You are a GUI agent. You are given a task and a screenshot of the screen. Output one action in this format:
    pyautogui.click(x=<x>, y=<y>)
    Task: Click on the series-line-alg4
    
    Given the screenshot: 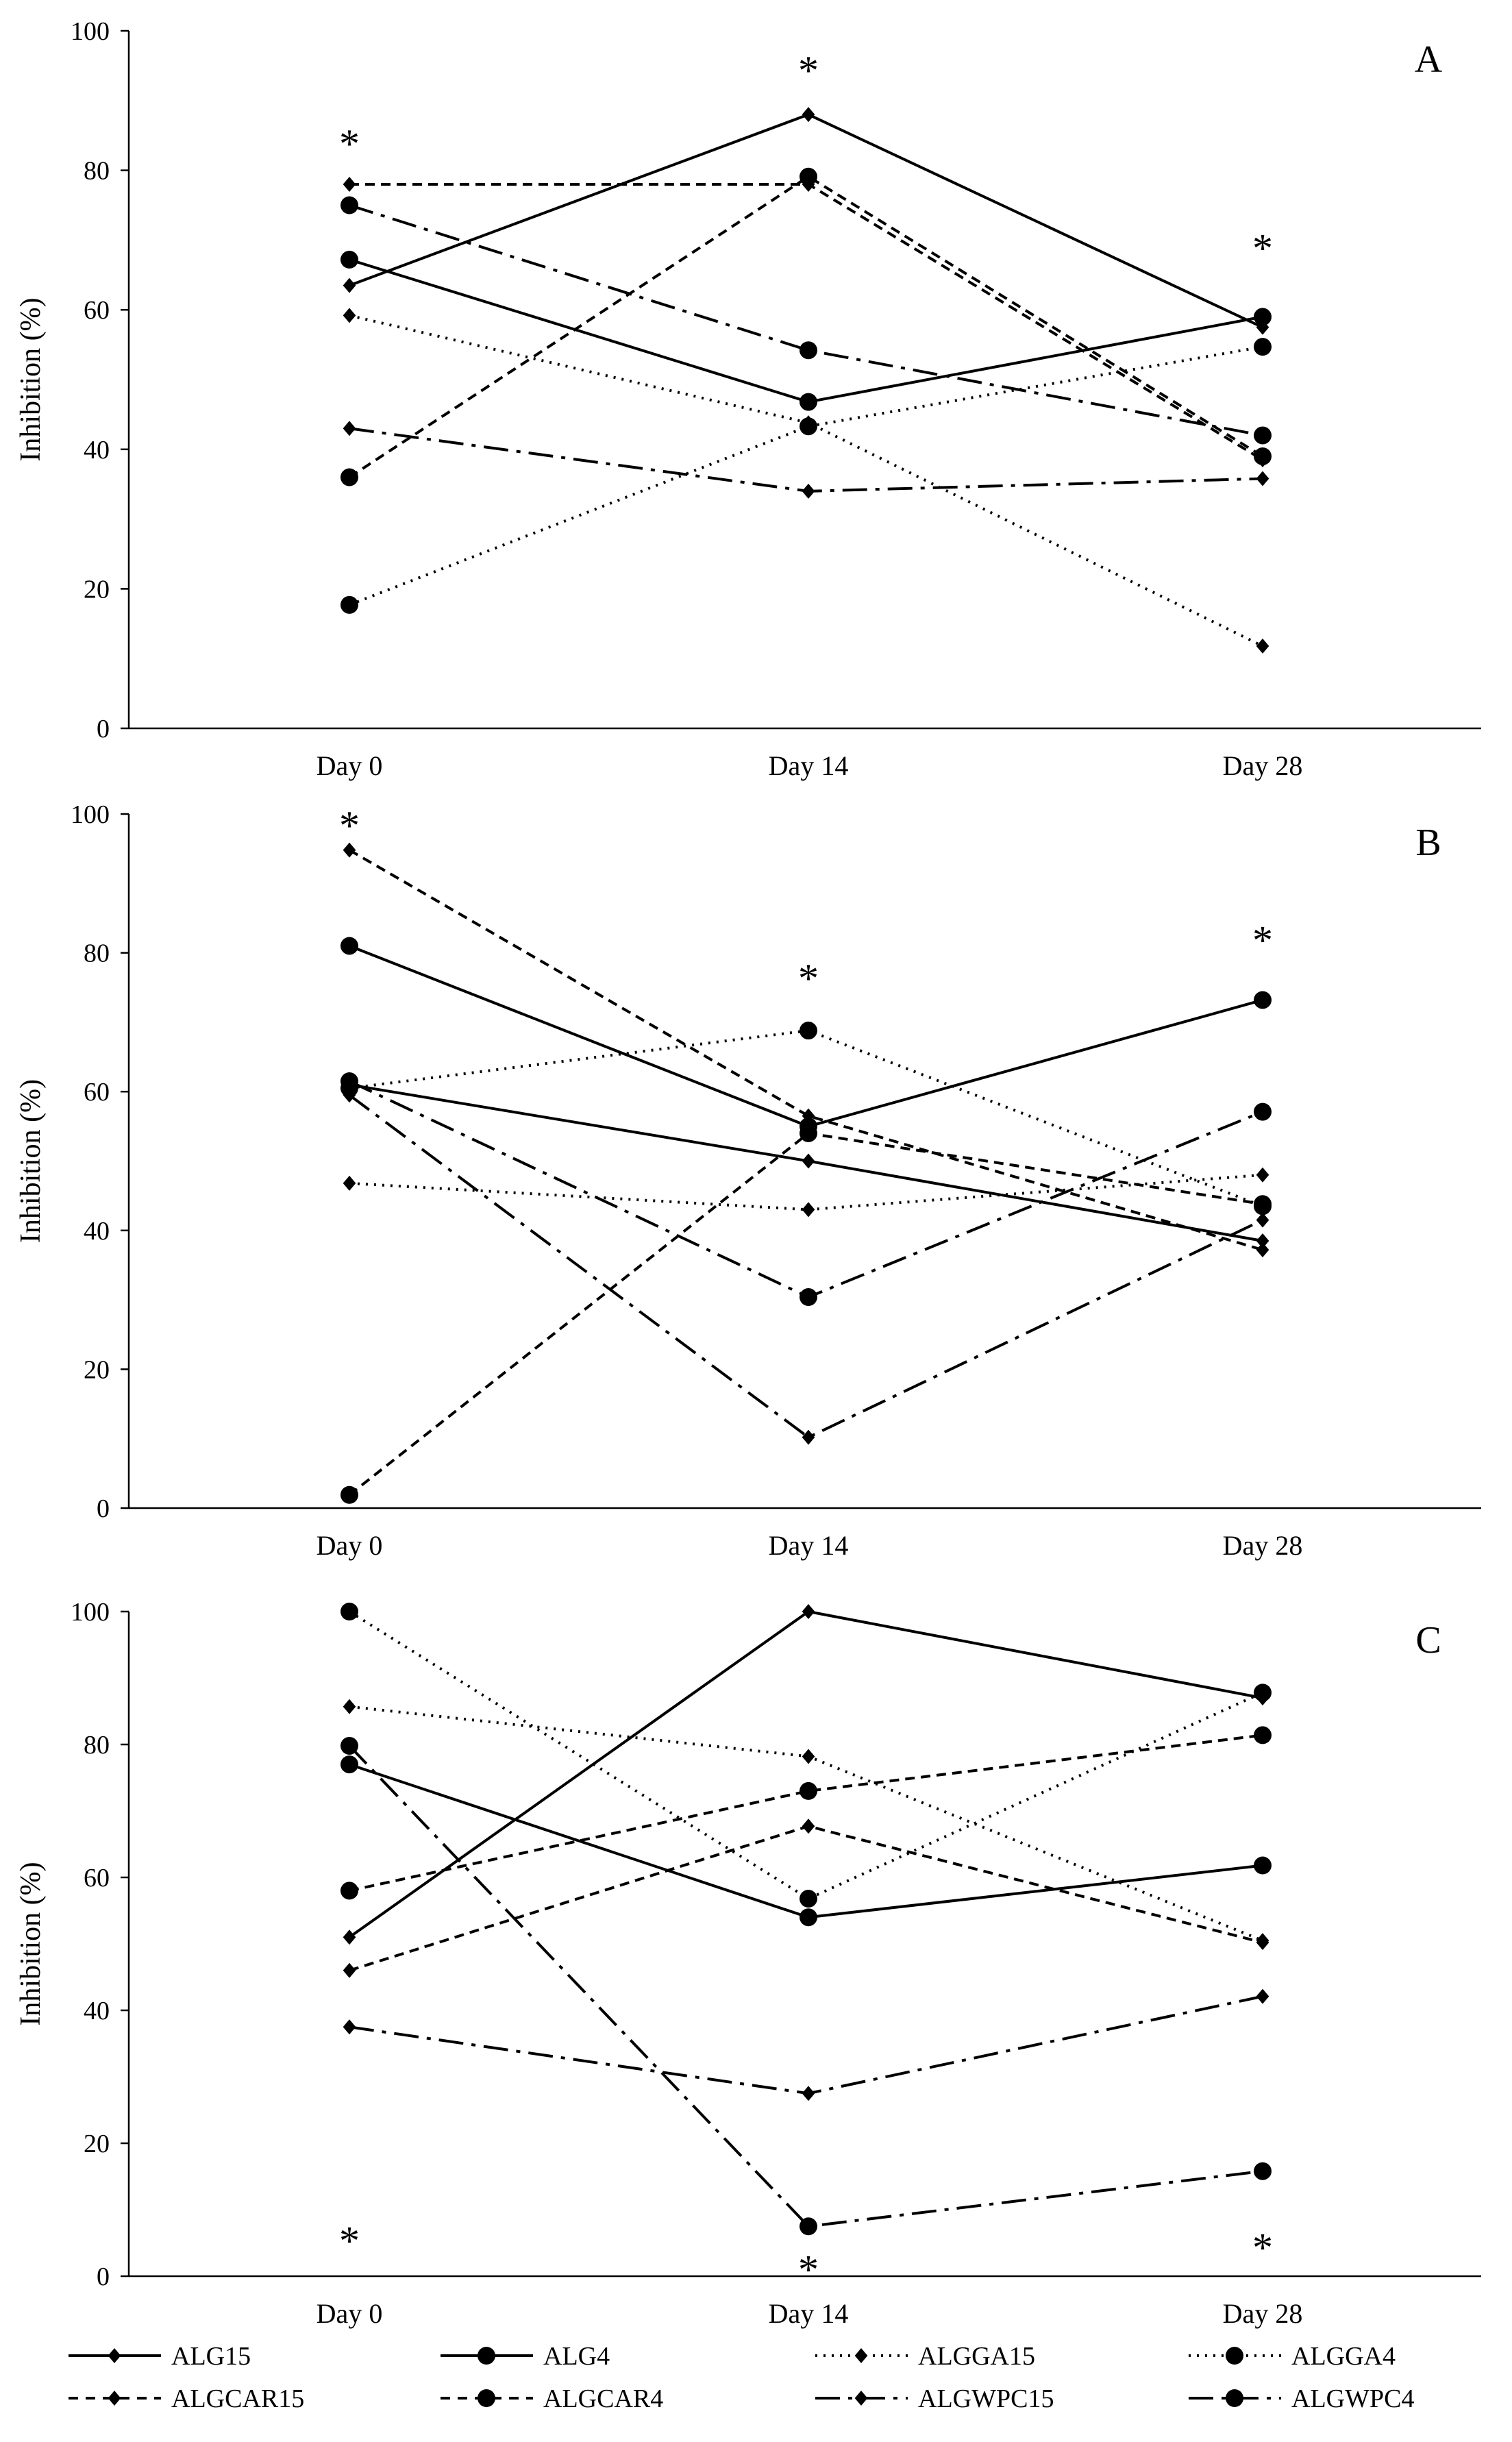 What is the action you would take?
    pyautogui.click(x=806, y=331)
    